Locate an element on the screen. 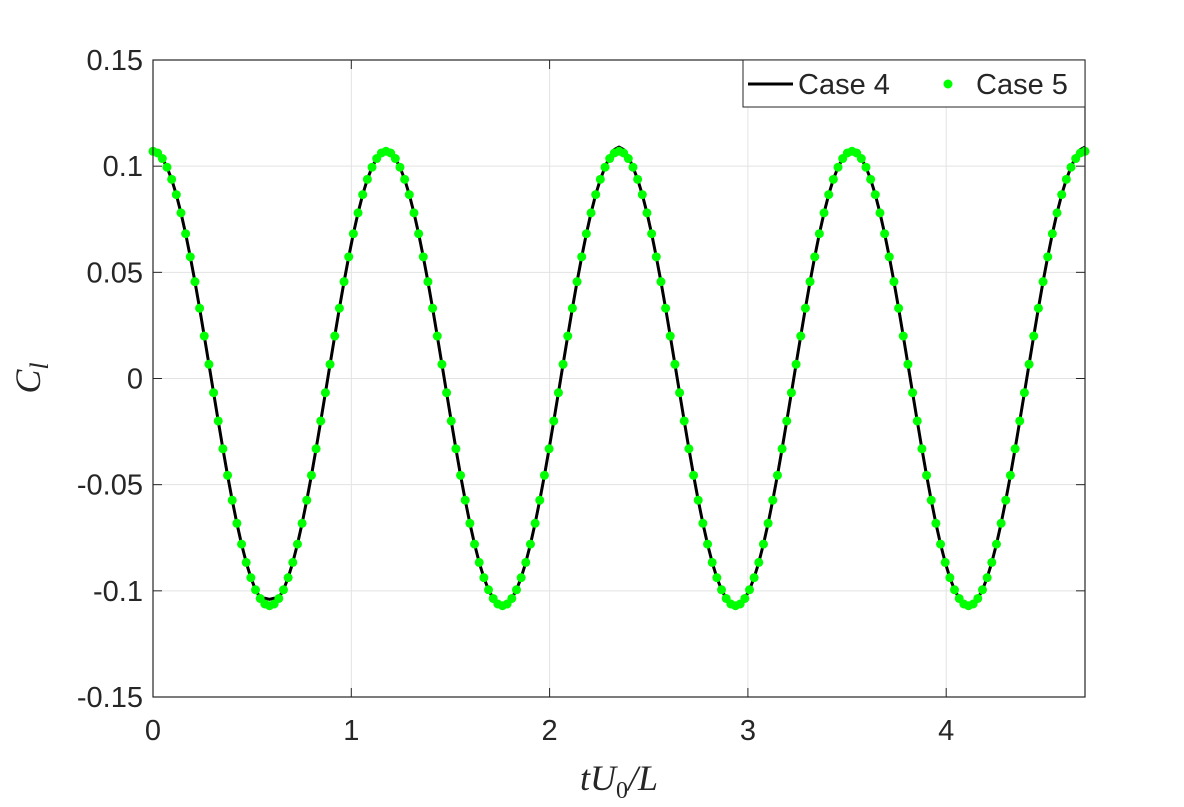 The width and height of the screenshot is (1184, 807). x-axis-label: tU0/L is located at coordinates (619, 781).